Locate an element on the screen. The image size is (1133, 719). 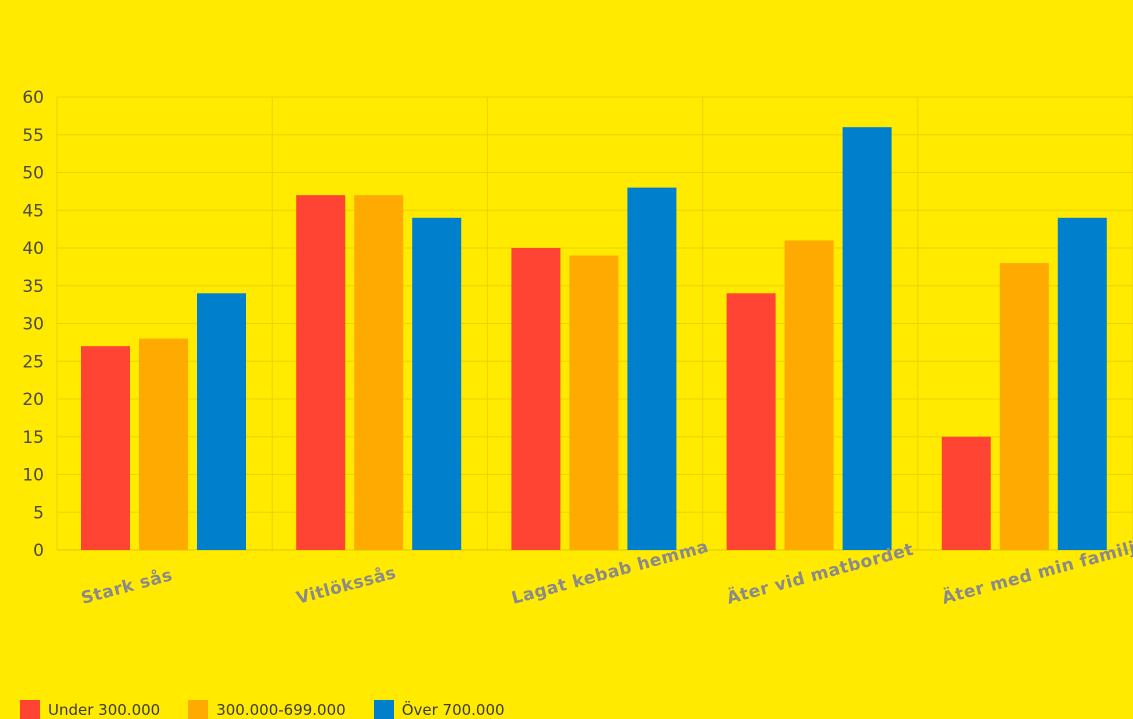
y-tick-label: 55 is located at coordinates (33, 136).